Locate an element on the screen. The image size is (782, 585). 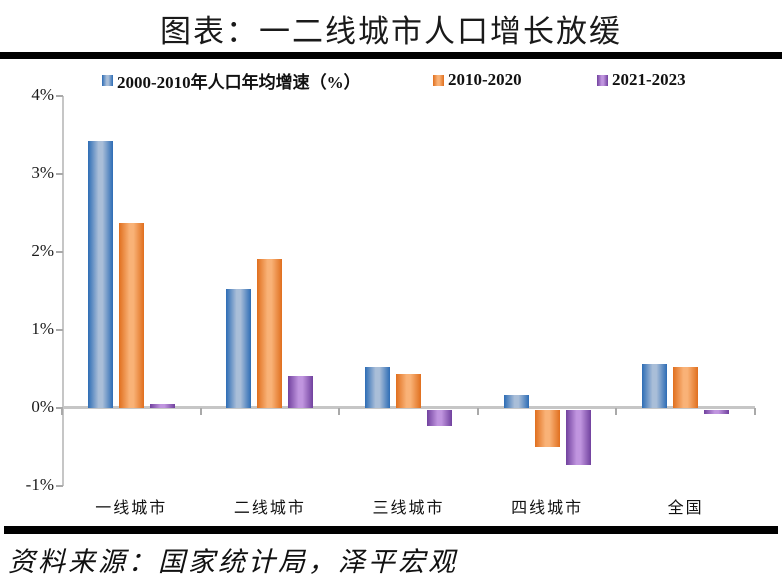
bar-series1-一线城市 is located at coordinates (131, 315).